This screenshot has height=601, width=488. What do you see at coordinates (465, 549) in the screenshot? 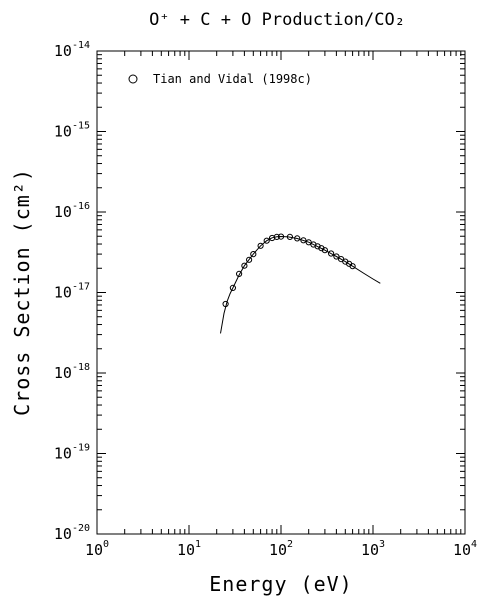
I see `x-tick-label: 10⁴` at bounding box center [465, 549].